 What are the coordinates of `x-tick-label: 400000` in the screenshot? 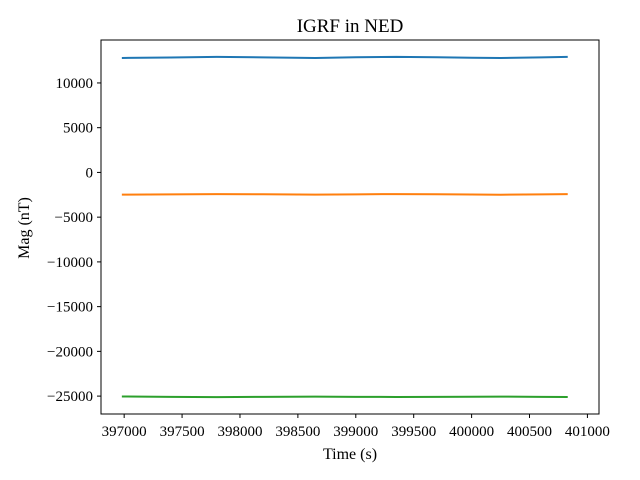 It's located at (471, 432).